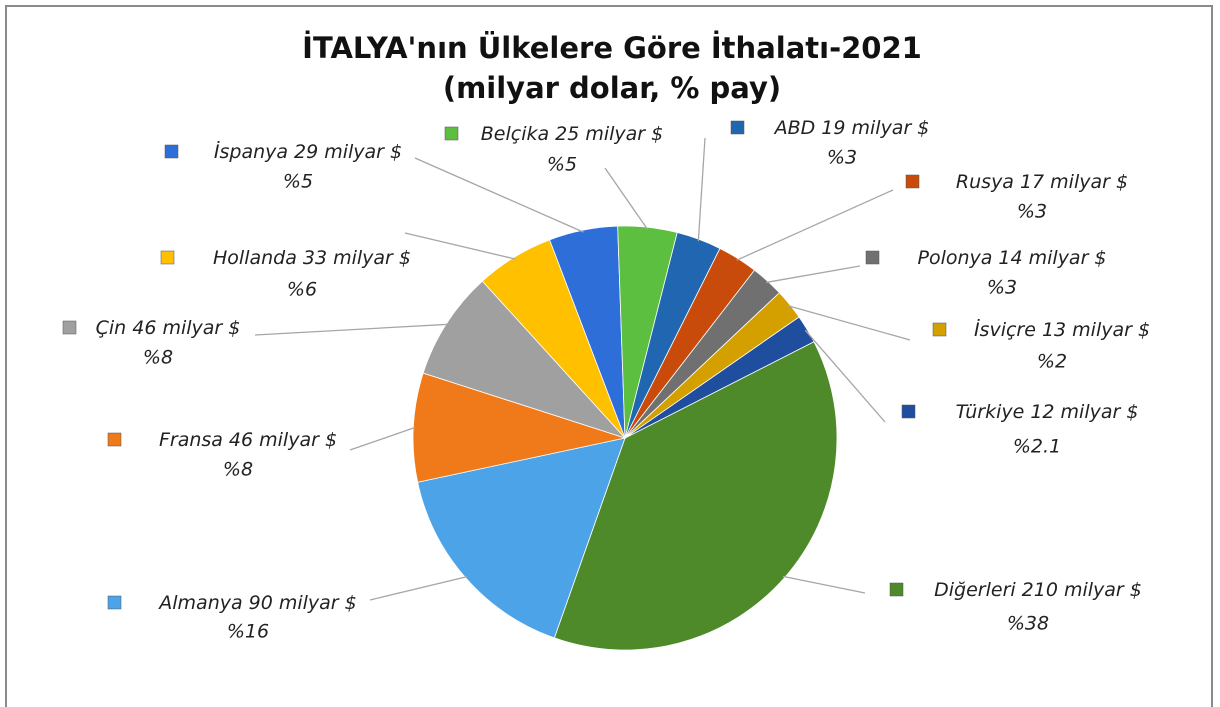 This screenshot has width=1220, height=707. What do you see at coordinates (303, 603) in the screenshot?
I see `value-label: 90 milyar $` at bounding box center [303, 603].